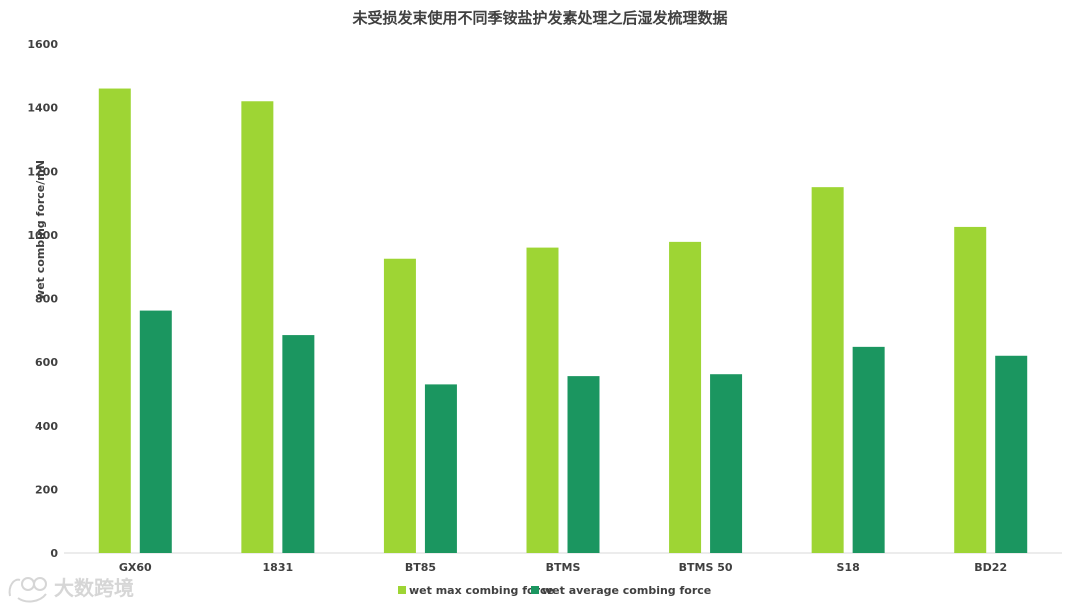  Describe the element at coordinates (626, 590) in the screenshot. I see `legend-label: wet average combing force` at that location.